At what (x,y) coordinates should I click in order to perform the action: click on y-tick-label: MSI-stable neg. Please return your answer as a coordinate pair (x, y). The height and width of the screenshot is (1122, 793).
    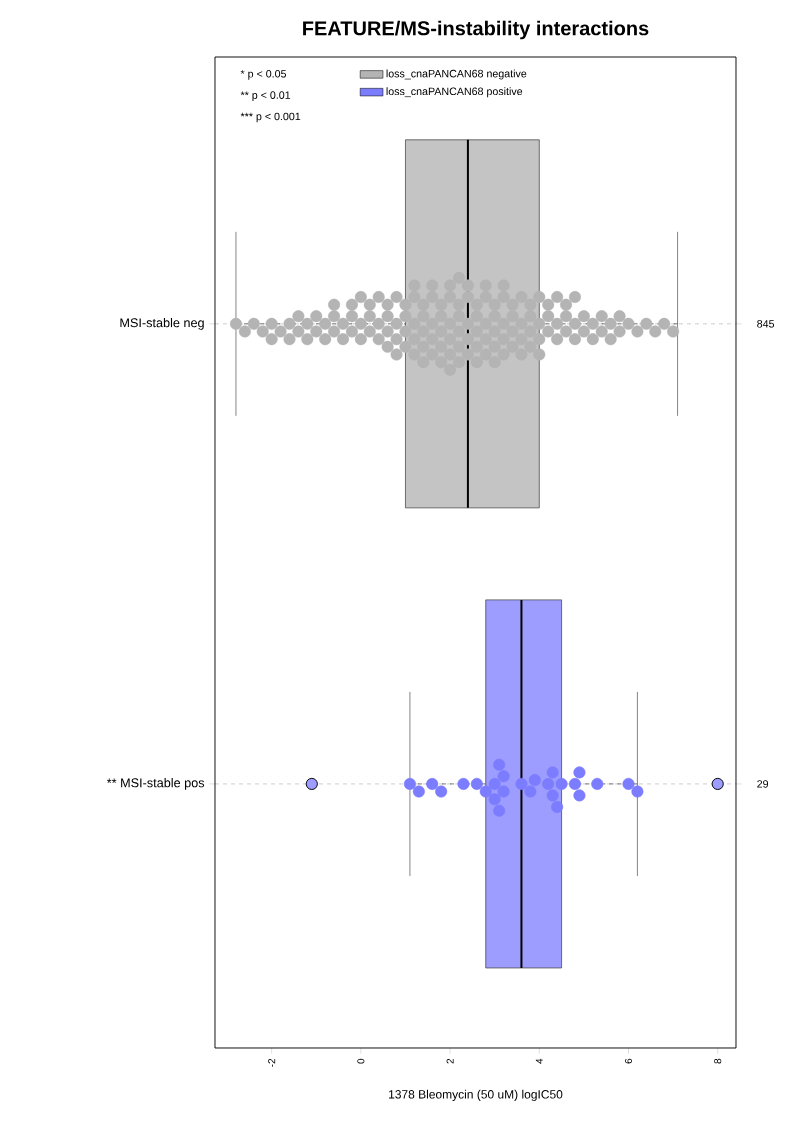
    Looking at the image, I should click on (162, 323).